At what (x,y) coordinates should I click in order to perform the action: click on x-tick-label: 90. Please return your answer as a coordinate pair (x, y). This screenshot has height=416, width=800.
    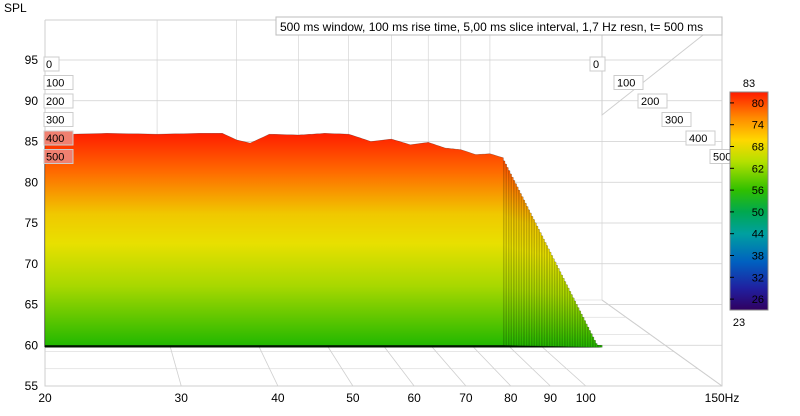
    Looking at the image, I should click on (551, 398).